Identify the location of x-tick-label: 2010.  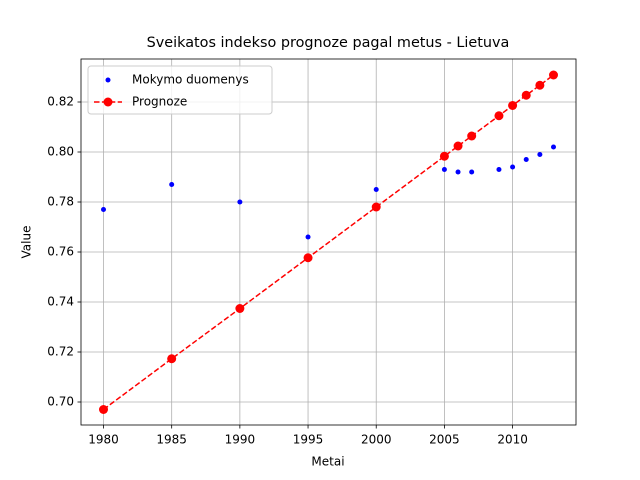
(512, 440).